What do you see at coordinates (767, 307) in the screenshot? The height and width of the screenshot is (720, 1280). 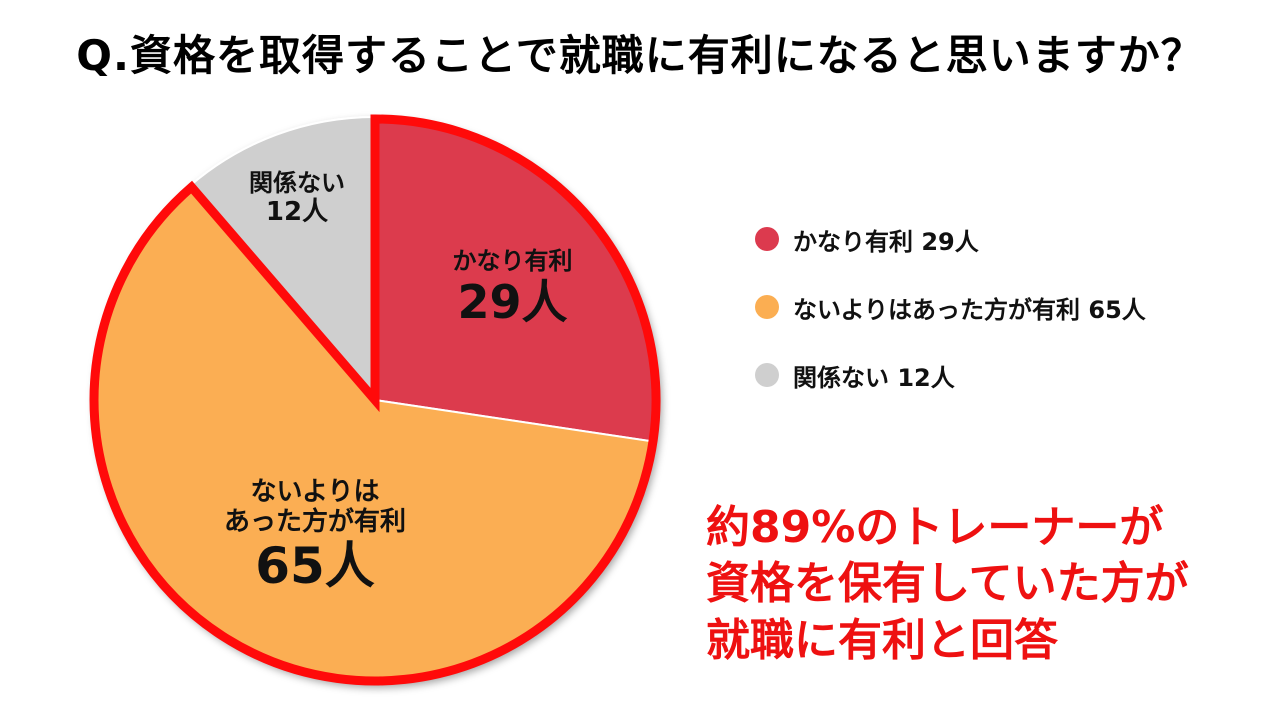 I see `legend-swatch-better-than-nothing` at bounding box center [767, 307].